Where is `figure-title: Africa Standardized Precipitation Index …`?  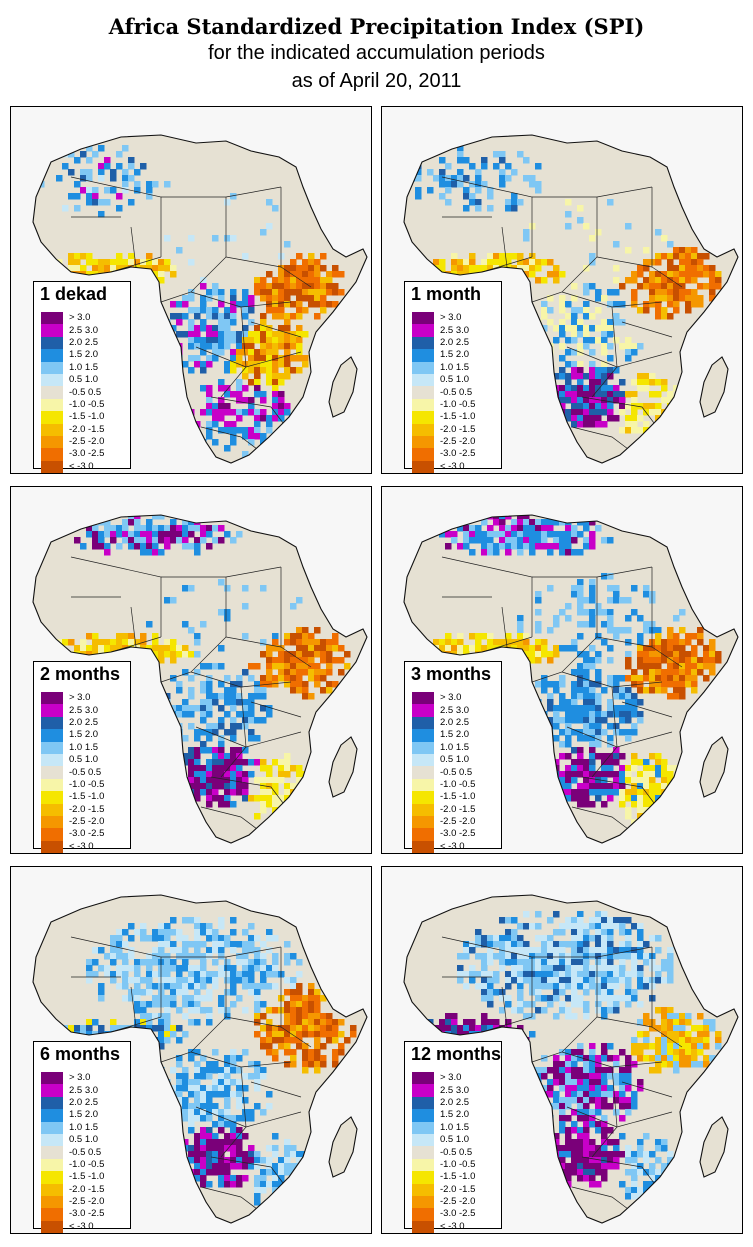 figure-title: Africa Standardized Precipitation Index … is located at coordinates (376, 26).